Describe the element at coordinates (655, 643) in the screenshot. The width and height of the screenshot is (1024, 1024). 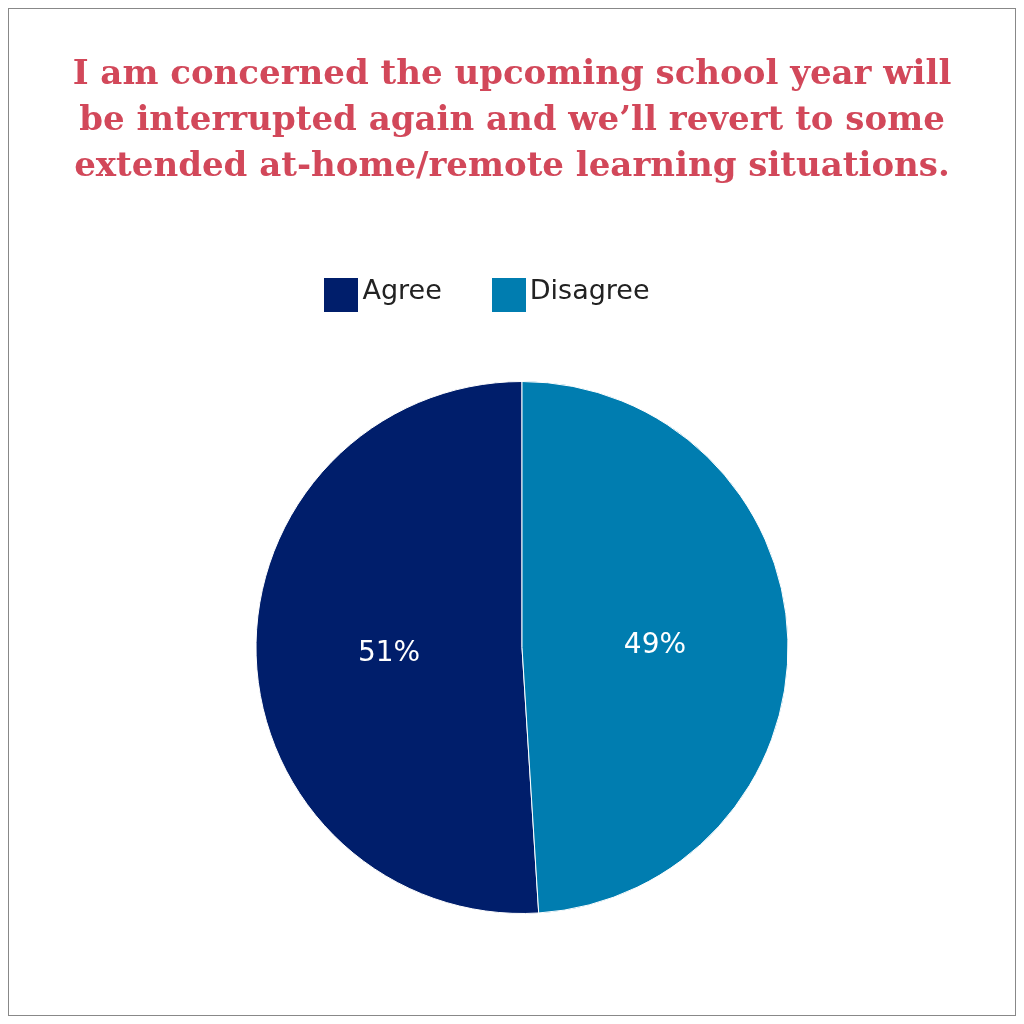
I see `data-label: 49%` at that location.